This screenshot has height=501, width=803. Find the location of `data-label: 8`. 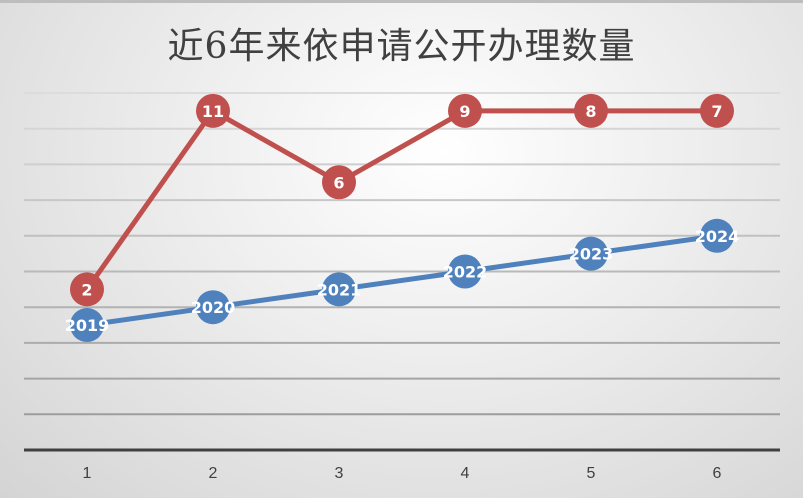

data-label: 8 is located at coordinates (590, 111).